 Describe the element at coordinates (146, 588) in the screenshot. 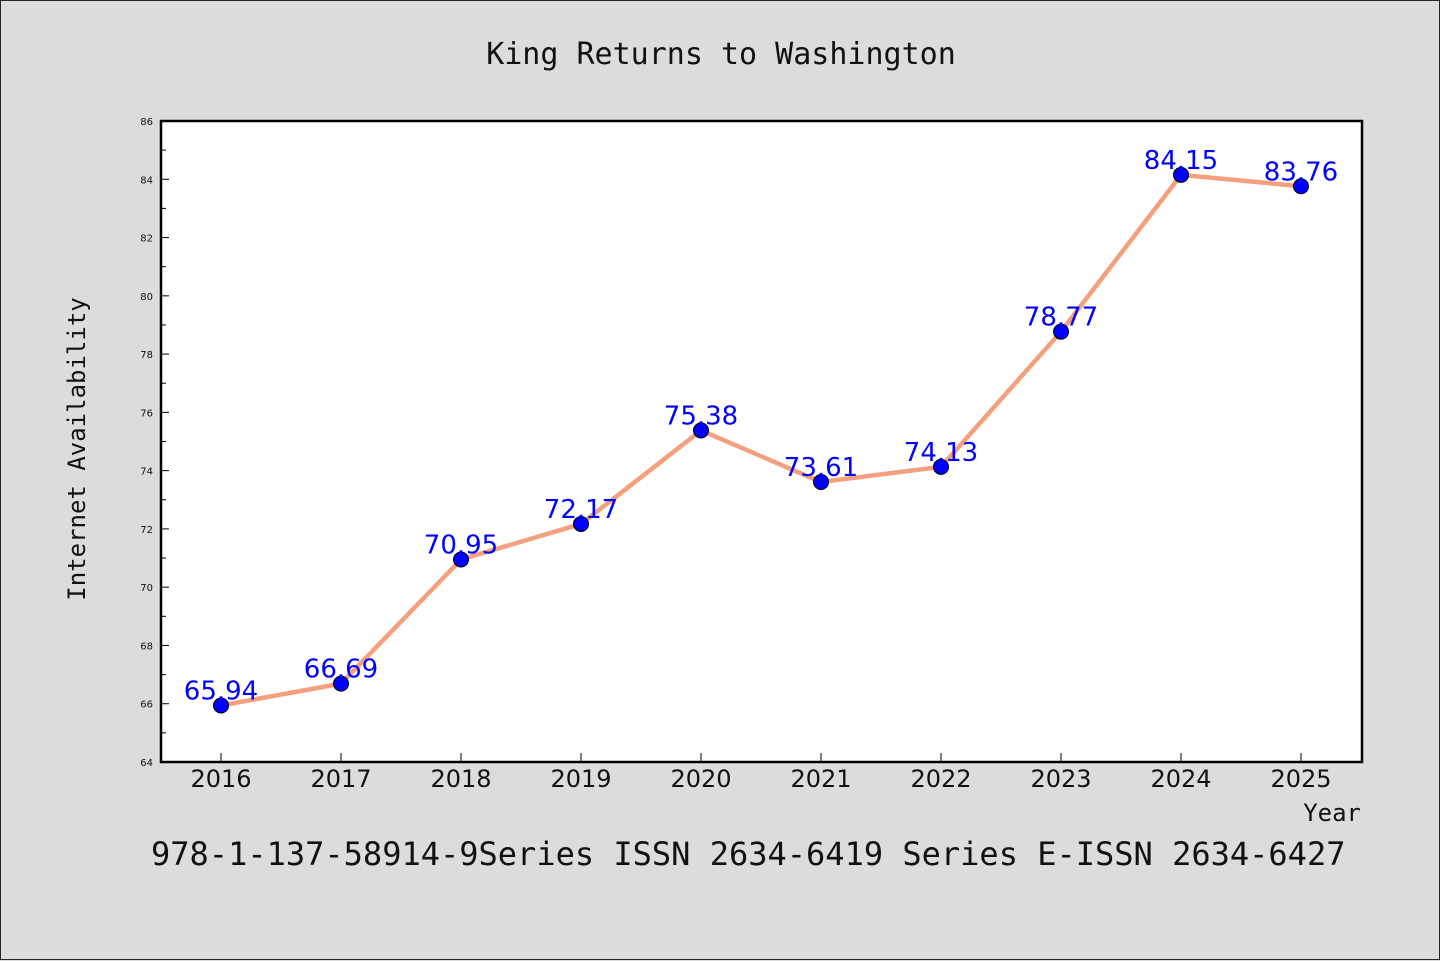

I see `y-tick-label: 70` at that location.